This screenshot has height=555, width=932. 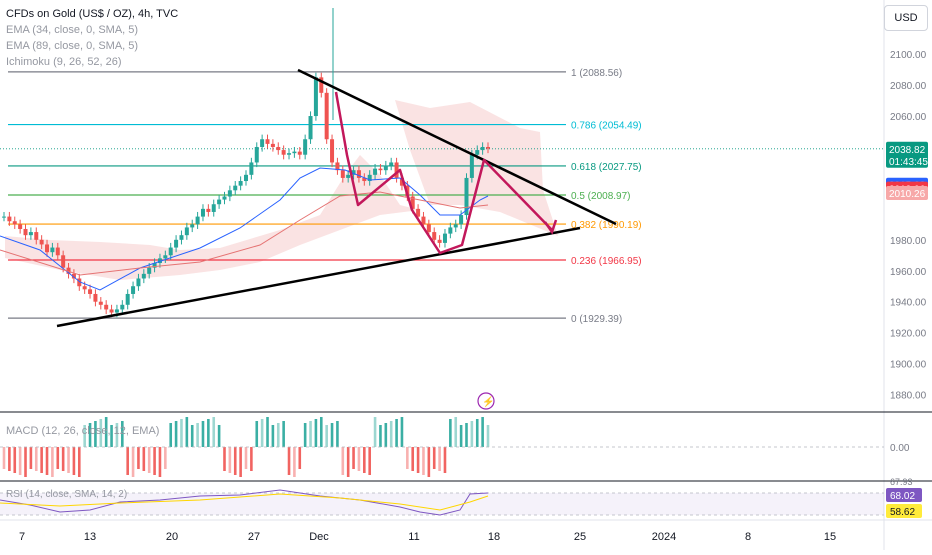 What do you see at coordinates (90, 537) in the screenshot?
I see `x-tick-label: 13` at bounding box center [90, 537].